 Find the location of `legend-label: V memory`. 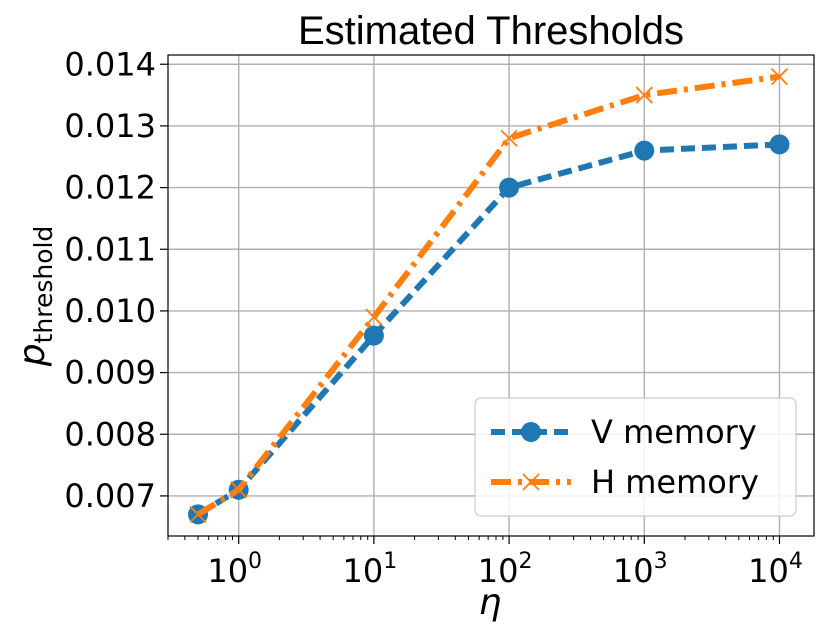

legend-label: V memory is located at coordinates (674, 432).